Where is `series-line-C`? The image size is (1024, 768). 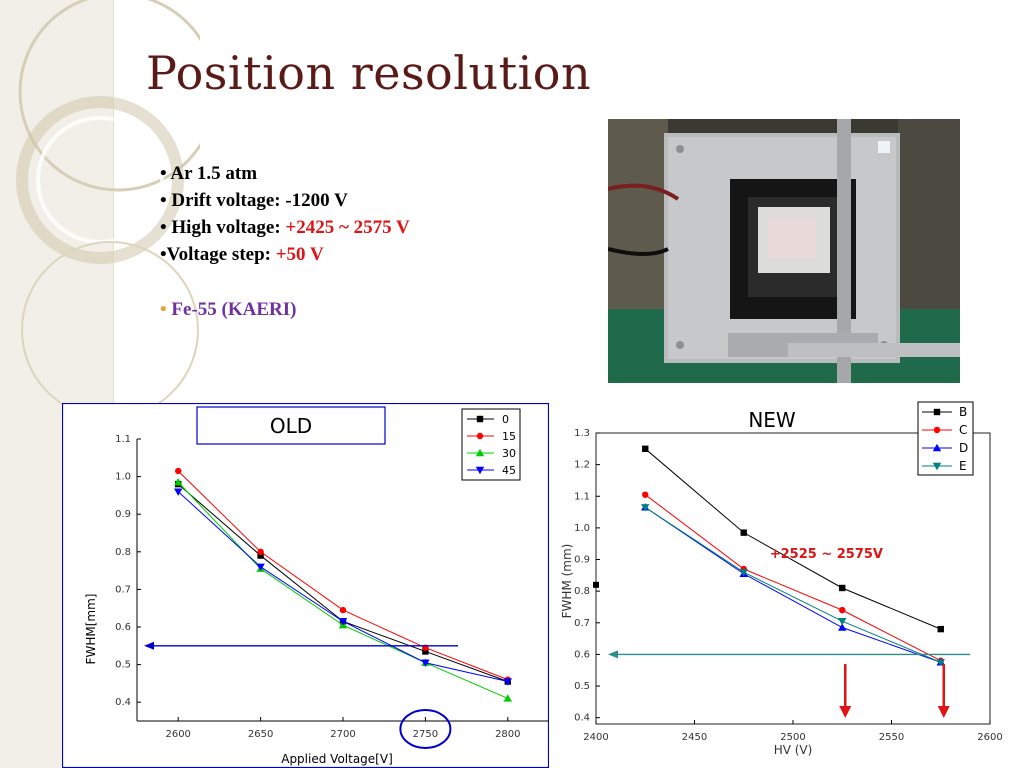 series-line-C is located at coordinates (792, 578).